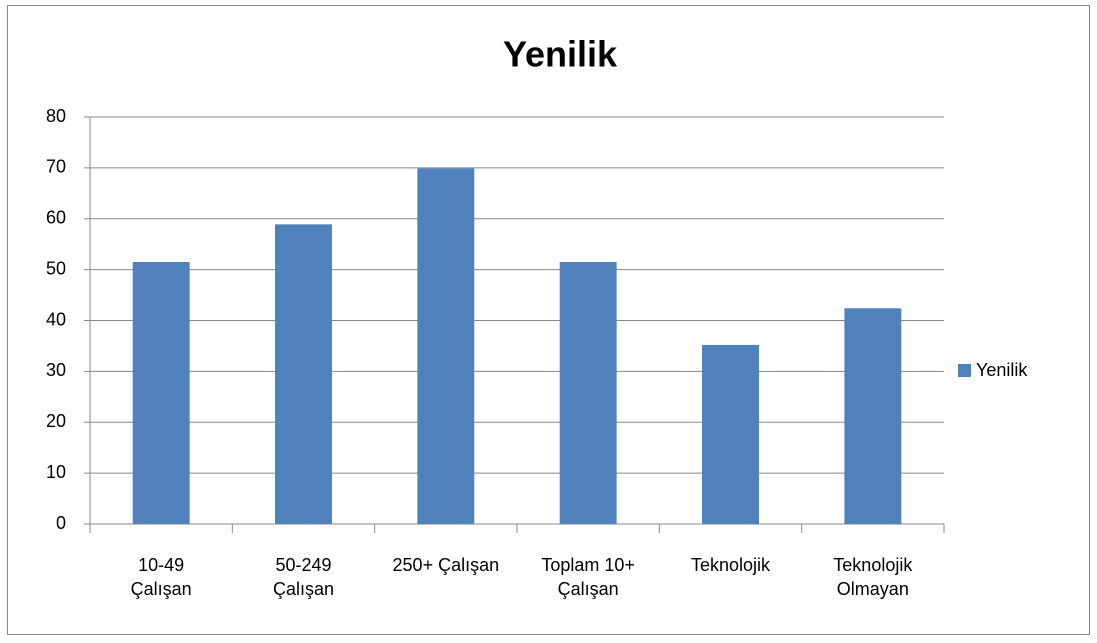 Image resolution: width=1097 pixels, height=643 pixels. Describe the element at coordinates (56, 116) in the screenshot. I see `y-tick-label: 80` at that location.